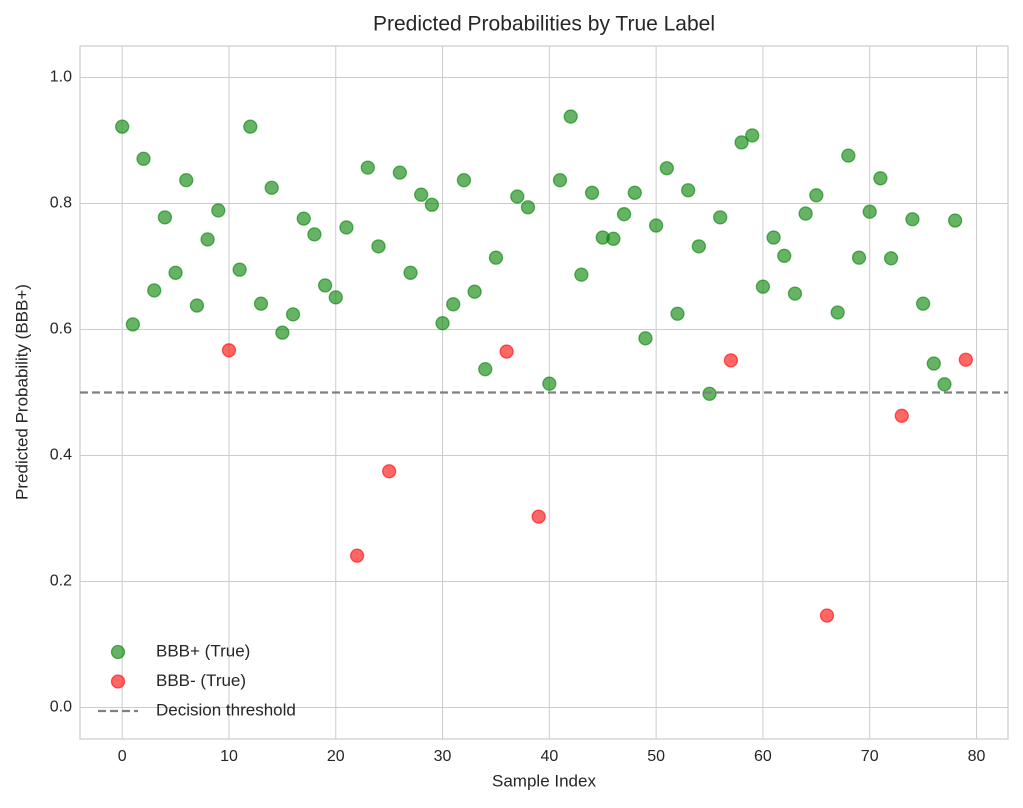 The image size is (1023, 808). What do you see at coordinates (61, 581) in the screenshot?
I see `y-tick-label: 0.2` at bounding box center [61, 581].